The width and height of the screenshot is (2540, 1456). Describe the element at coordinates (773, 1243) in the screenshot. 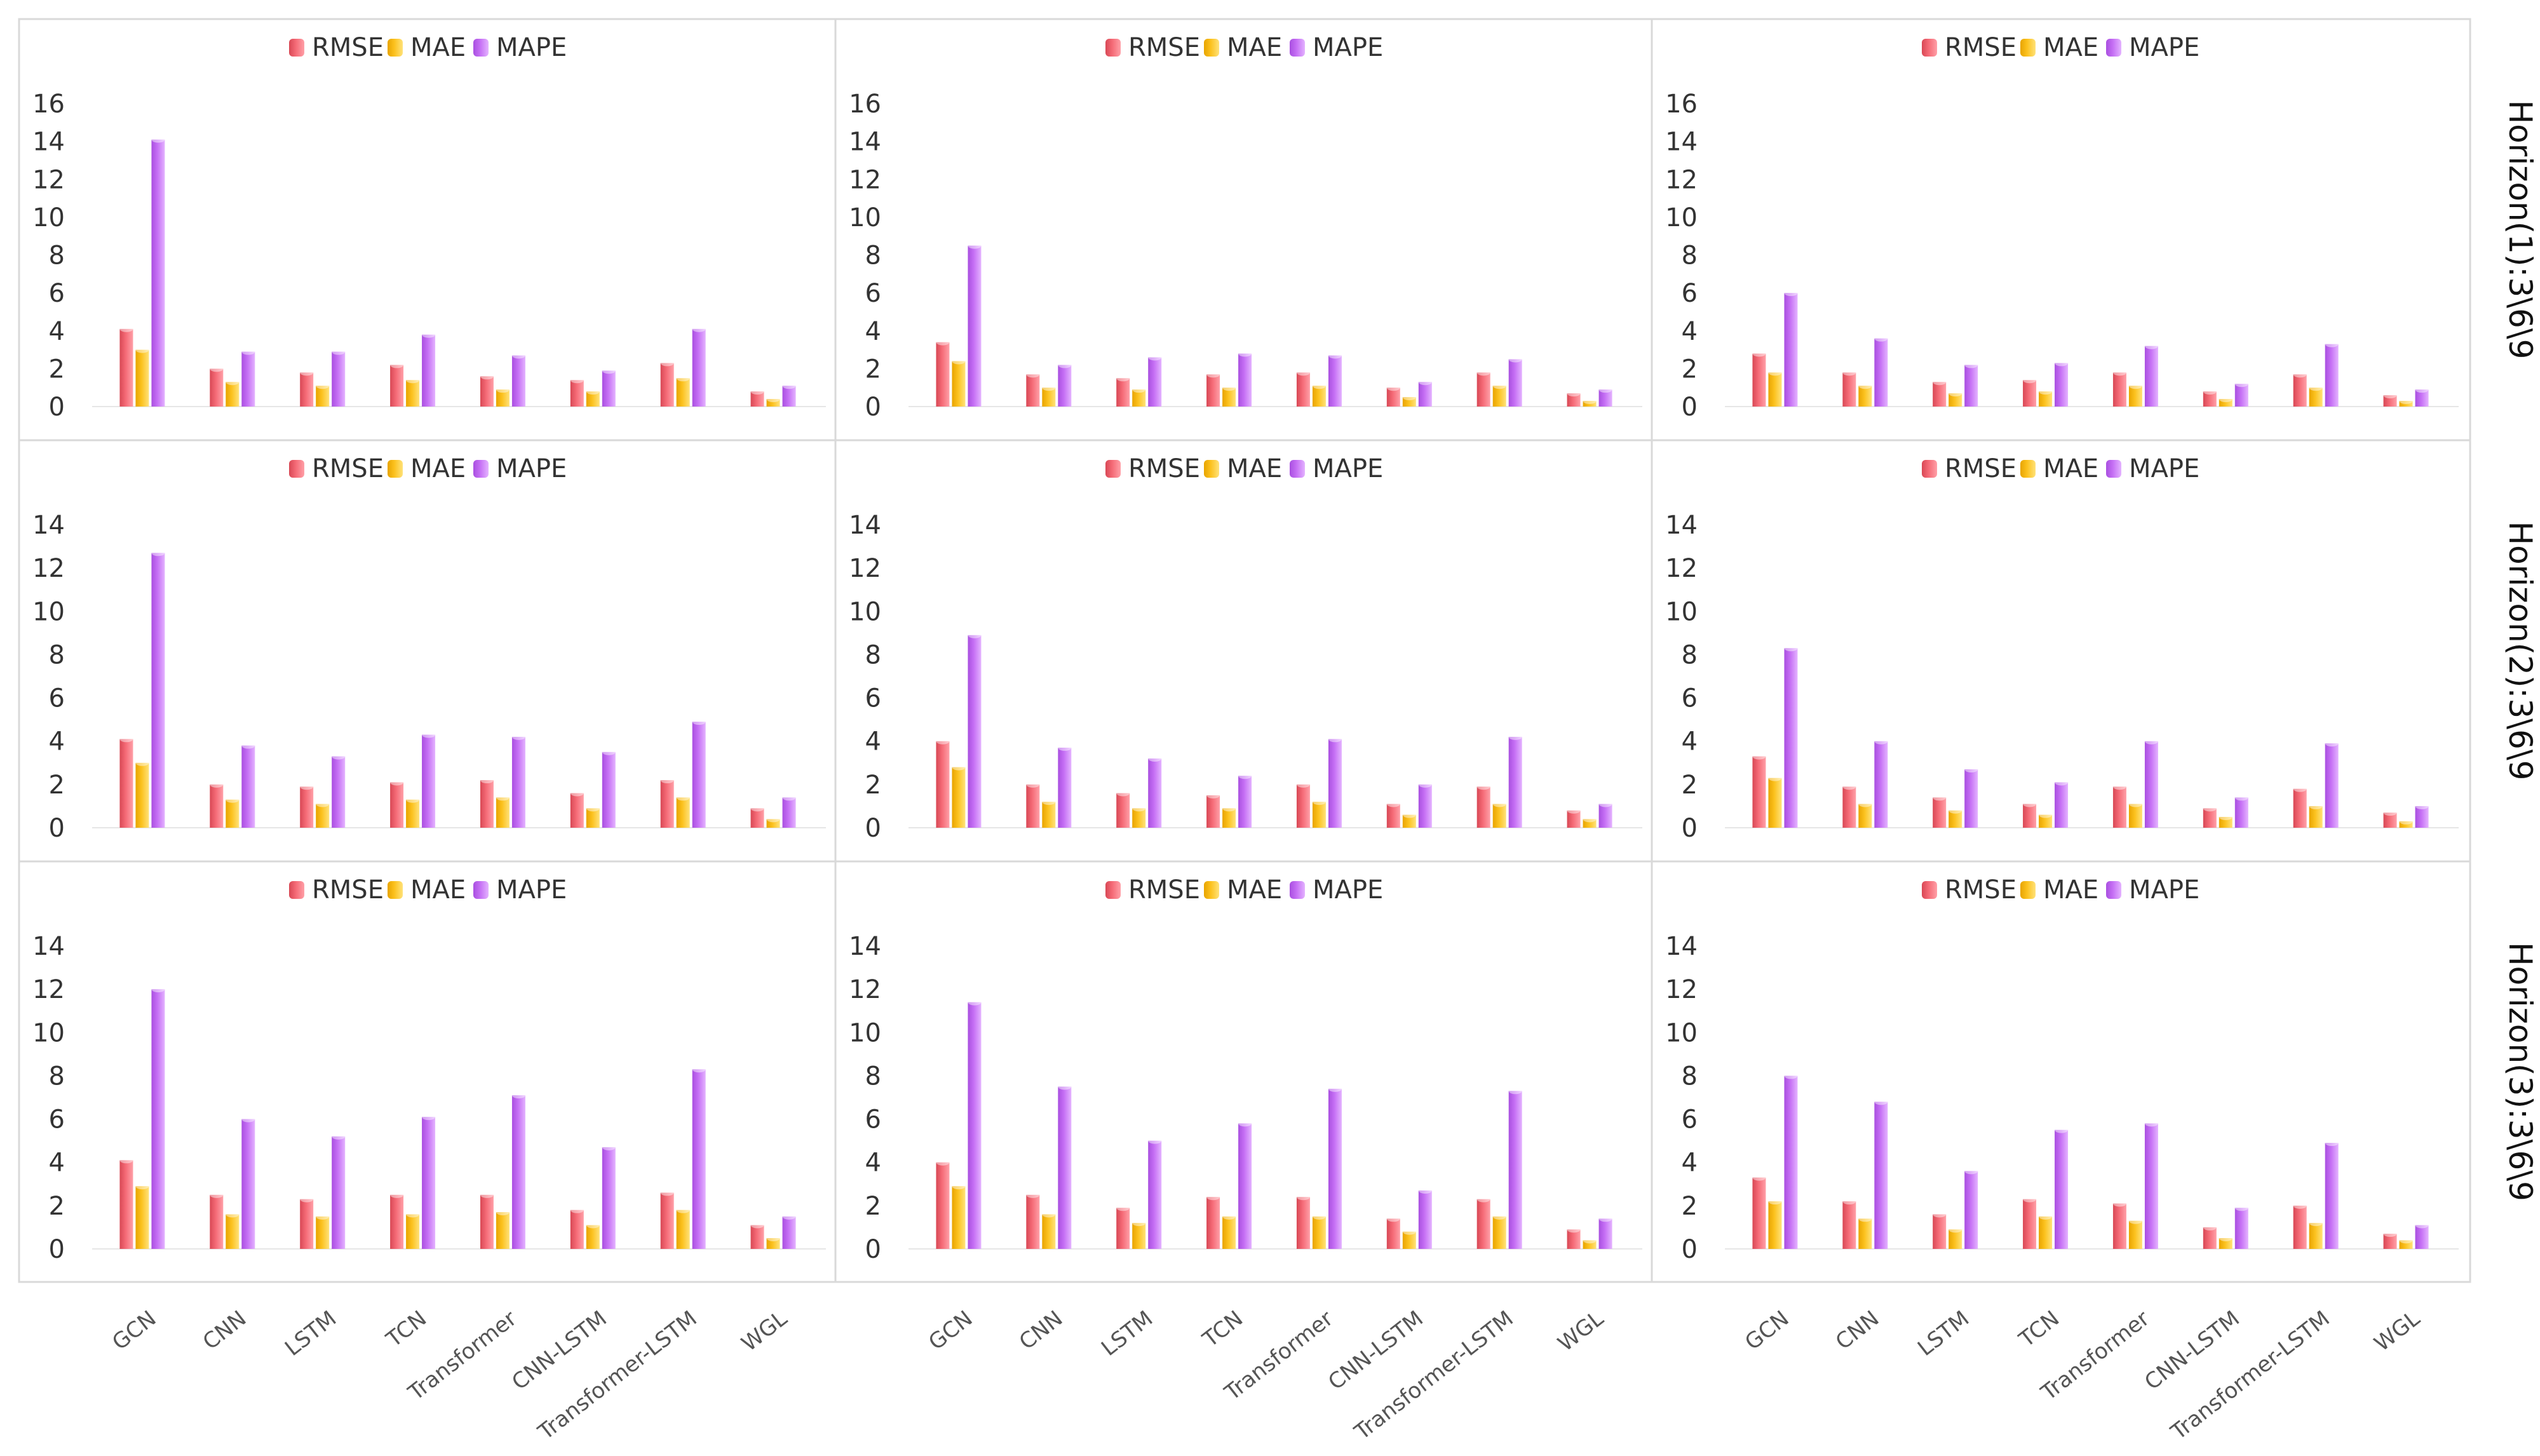

I see `bar-mae-wgl` at that location.